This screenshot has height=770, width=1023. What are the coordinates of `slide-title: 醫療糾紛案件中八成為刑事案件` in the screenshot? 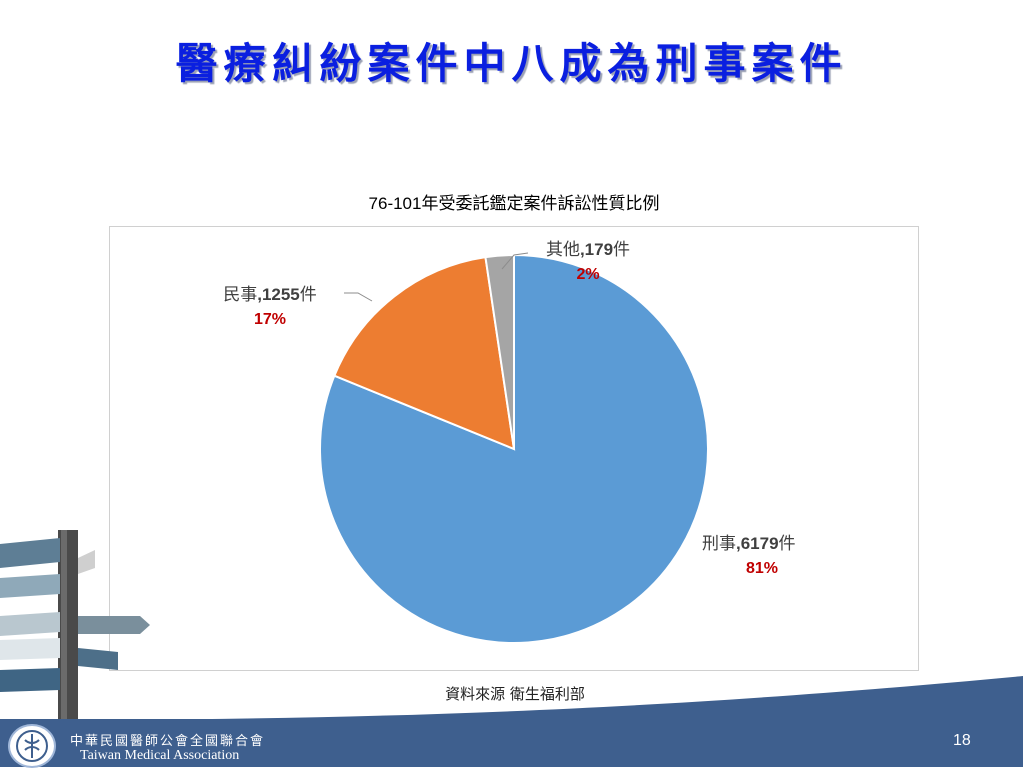 It's located at (511, 63).